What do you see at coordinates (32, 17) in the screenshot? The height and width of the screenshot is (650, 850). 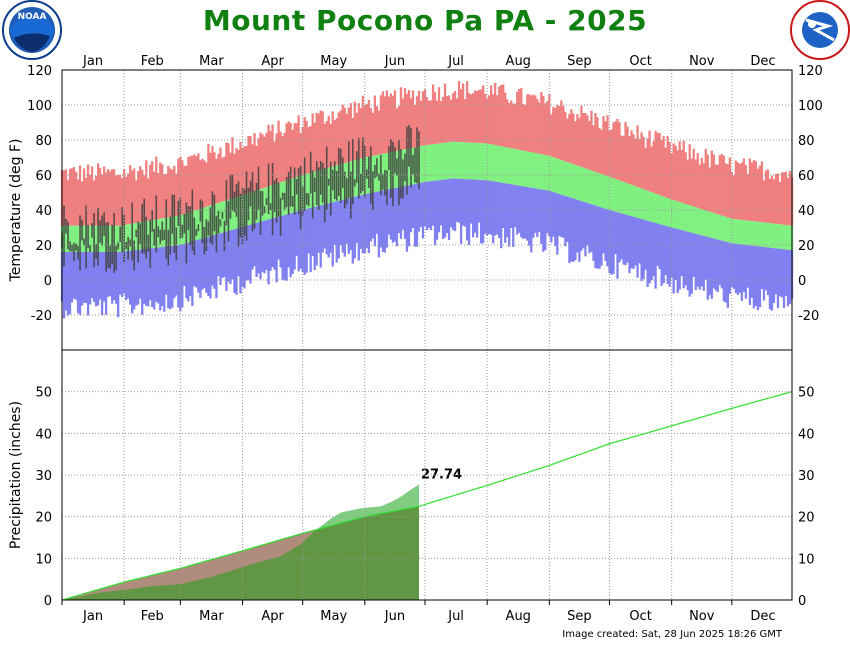 I see `svg-text: NOAA` at bounding box center [32, 17].